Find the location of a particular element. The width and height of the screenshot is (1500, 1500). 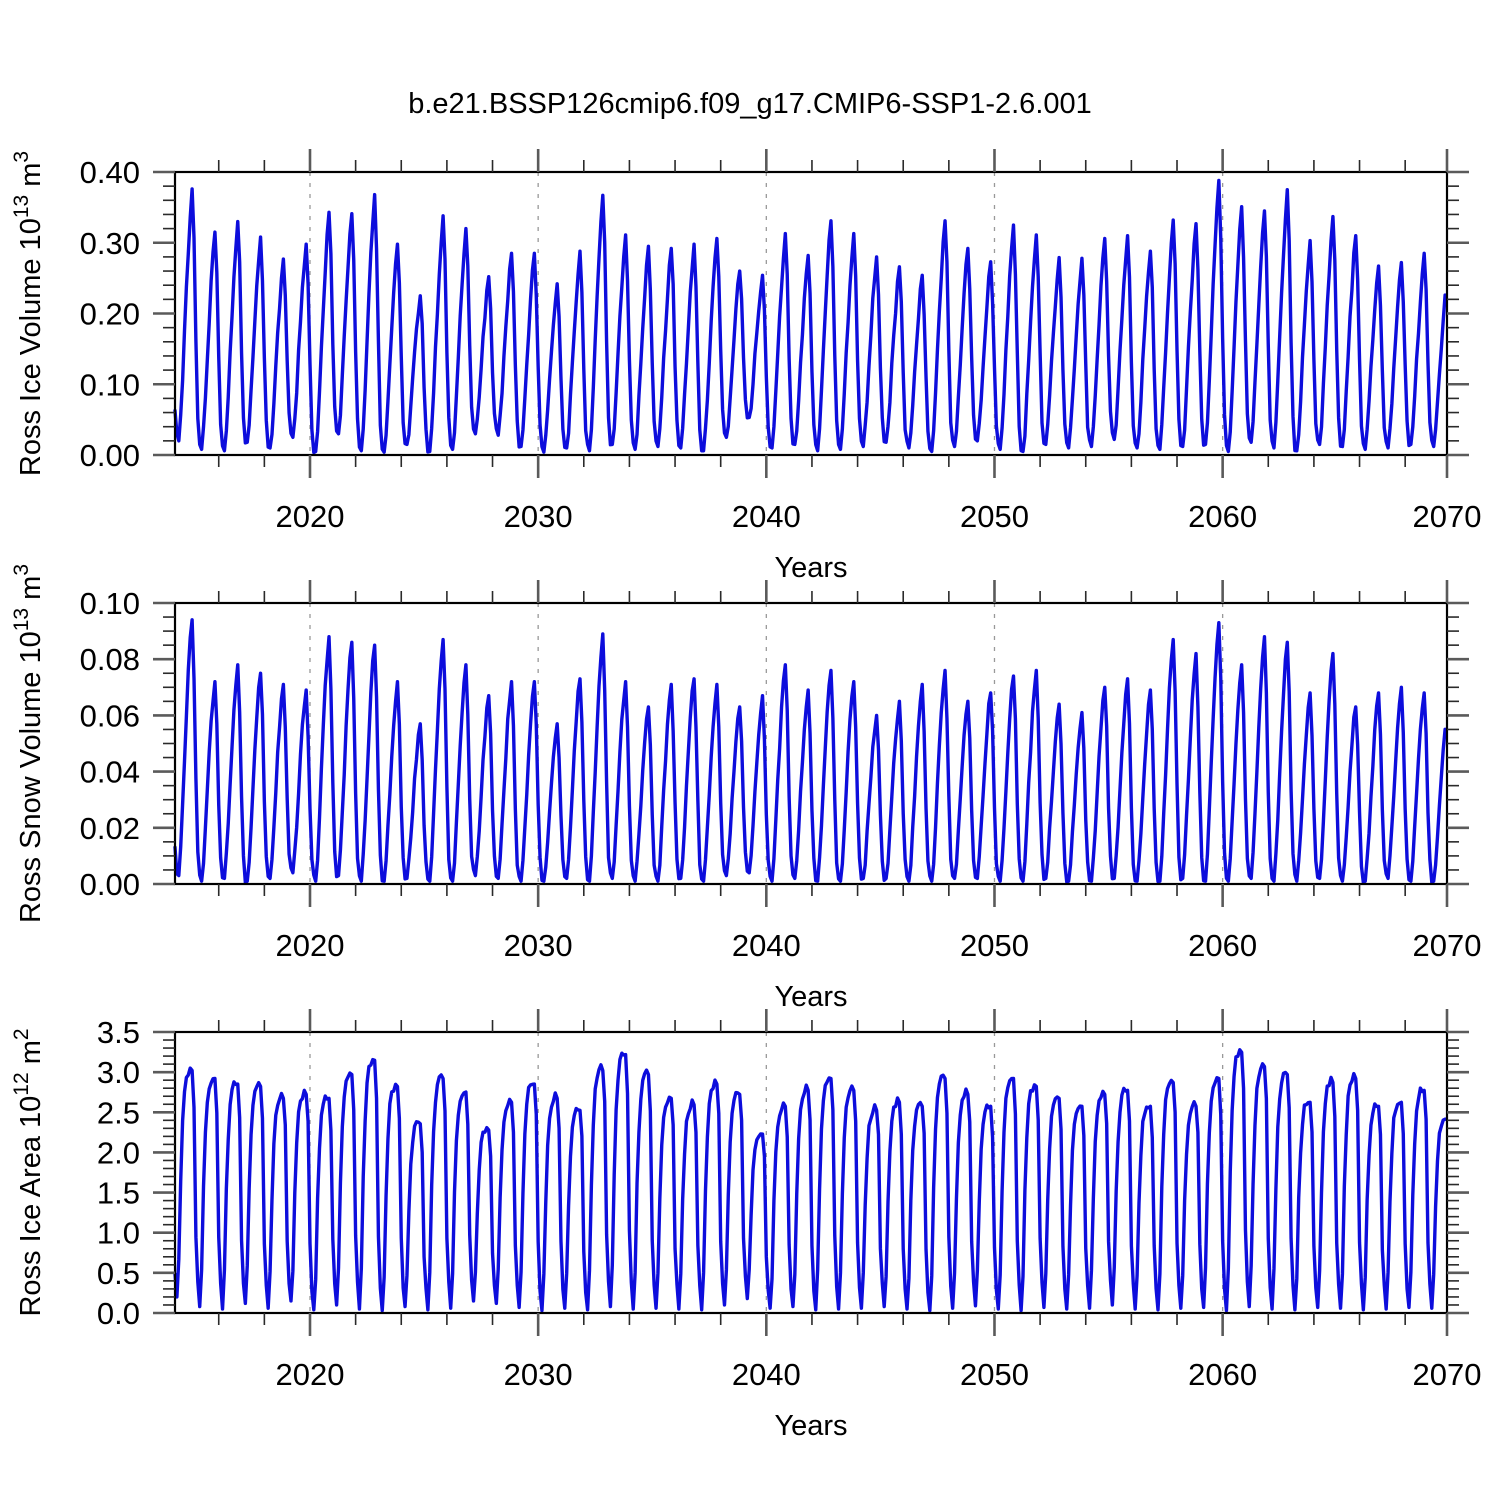

y-axis-title-superscript: 2 is located at coordinates (21, 1034).